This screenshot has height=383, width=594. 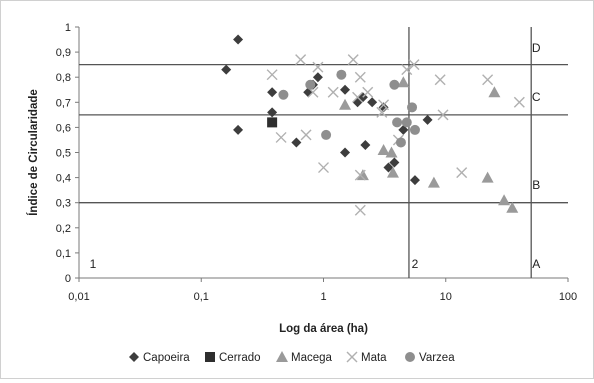 I want to click on x-tick-label: 10, so click(x=446, y=297).